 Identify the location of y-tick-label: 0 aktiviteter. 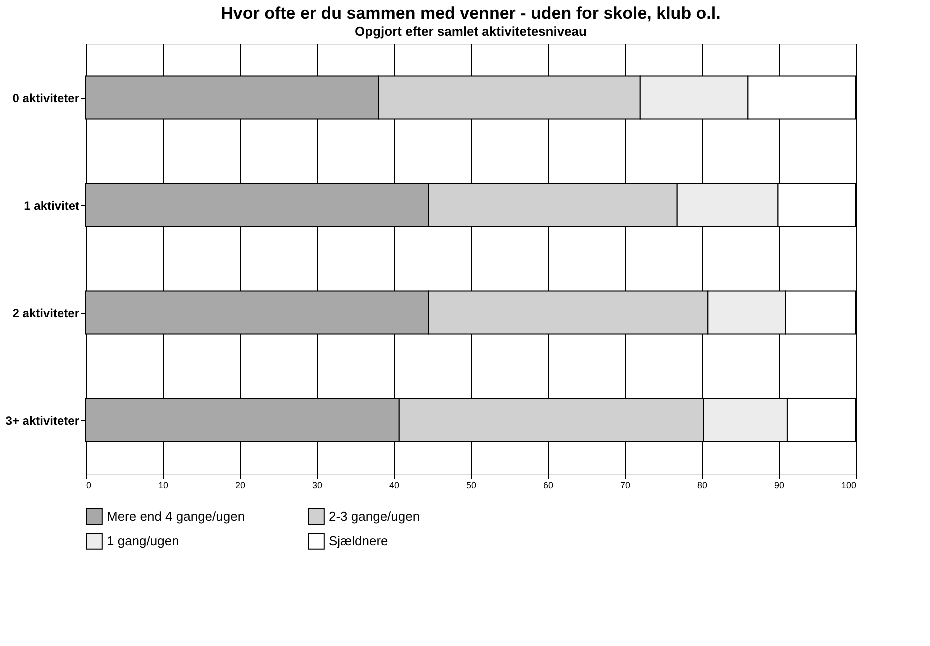
(46, 98).